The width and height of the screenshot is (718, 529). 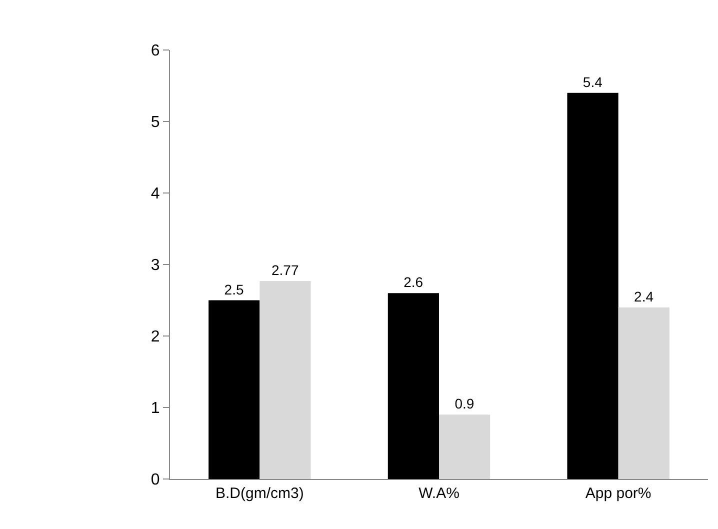 What do you see at coordinates (414, 282) in the screenshot?
I see `data-label: 2.6` at bounding box center [414, 282].